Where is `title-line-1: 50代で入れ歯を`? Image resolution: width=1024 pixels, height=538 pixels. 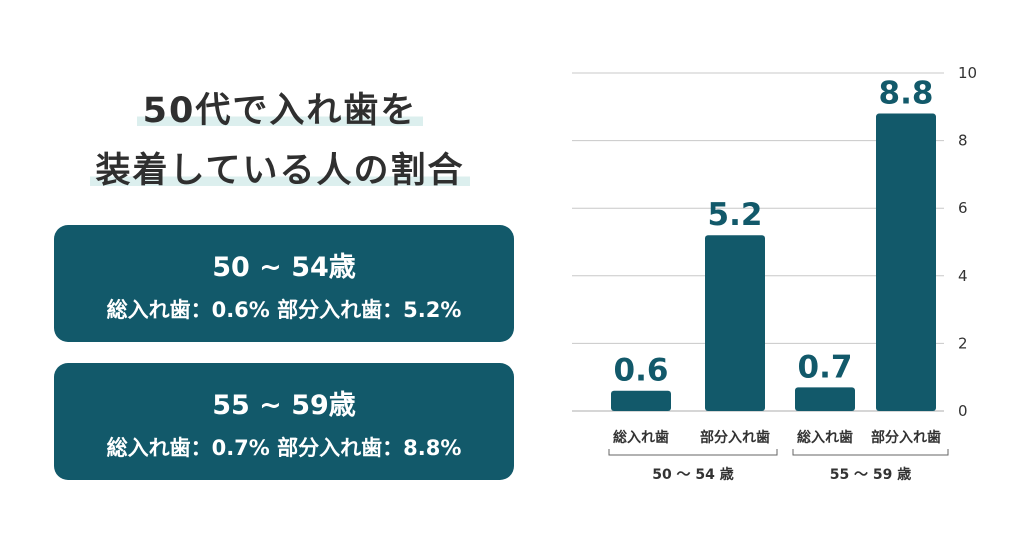 title-line-1: 50代で入れ歯を is located at coordinates (280, 107).